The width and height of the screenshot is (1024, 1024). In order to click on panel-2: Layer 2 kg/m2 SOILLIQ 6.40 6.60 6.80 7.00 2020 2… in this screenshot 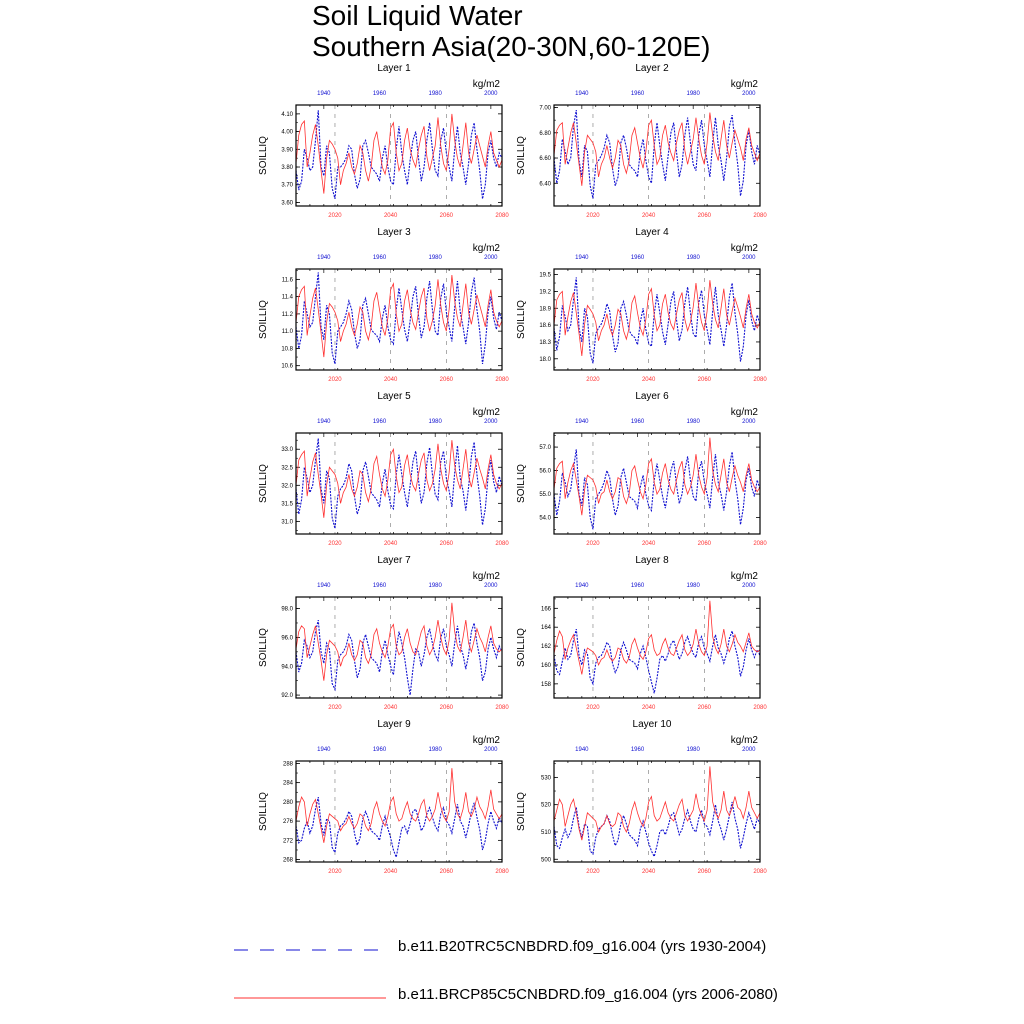, I will do `click(641, 141)`.